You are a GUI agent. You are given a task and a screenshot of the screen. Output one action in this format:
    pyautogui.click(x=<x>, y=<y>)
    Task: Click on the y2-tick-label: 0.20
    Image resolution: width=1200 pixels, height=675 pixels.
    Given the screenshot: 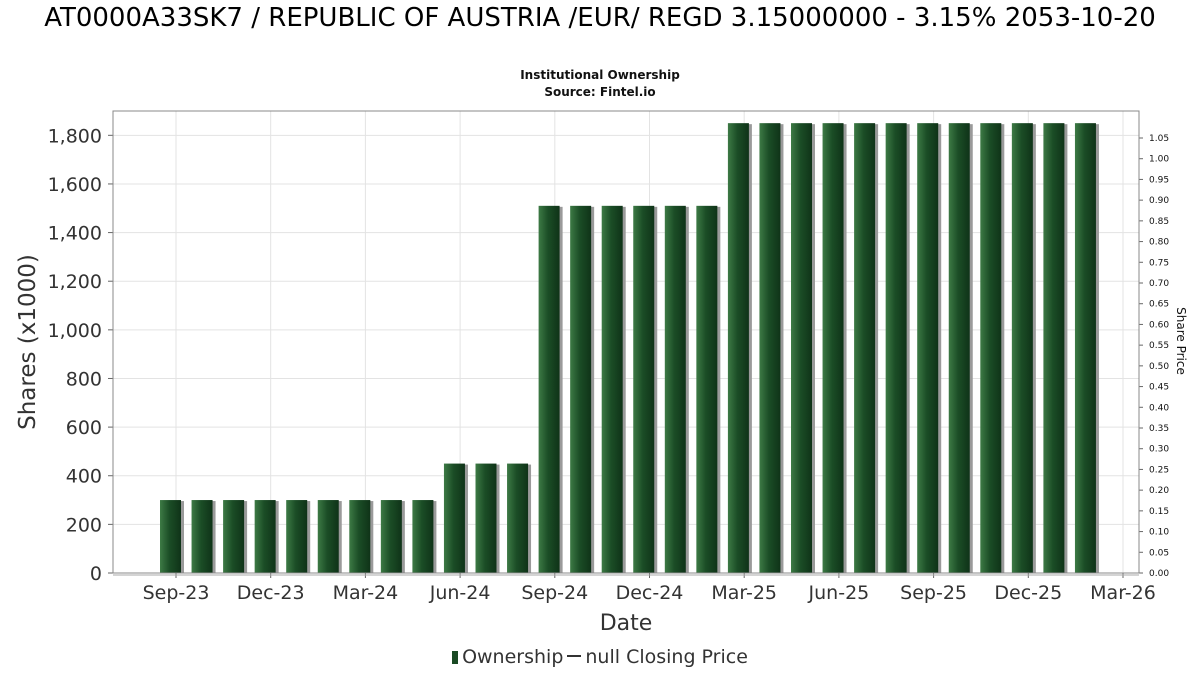 What is the action you would take?
    pyautogui.click(x=1159, y=491)
    